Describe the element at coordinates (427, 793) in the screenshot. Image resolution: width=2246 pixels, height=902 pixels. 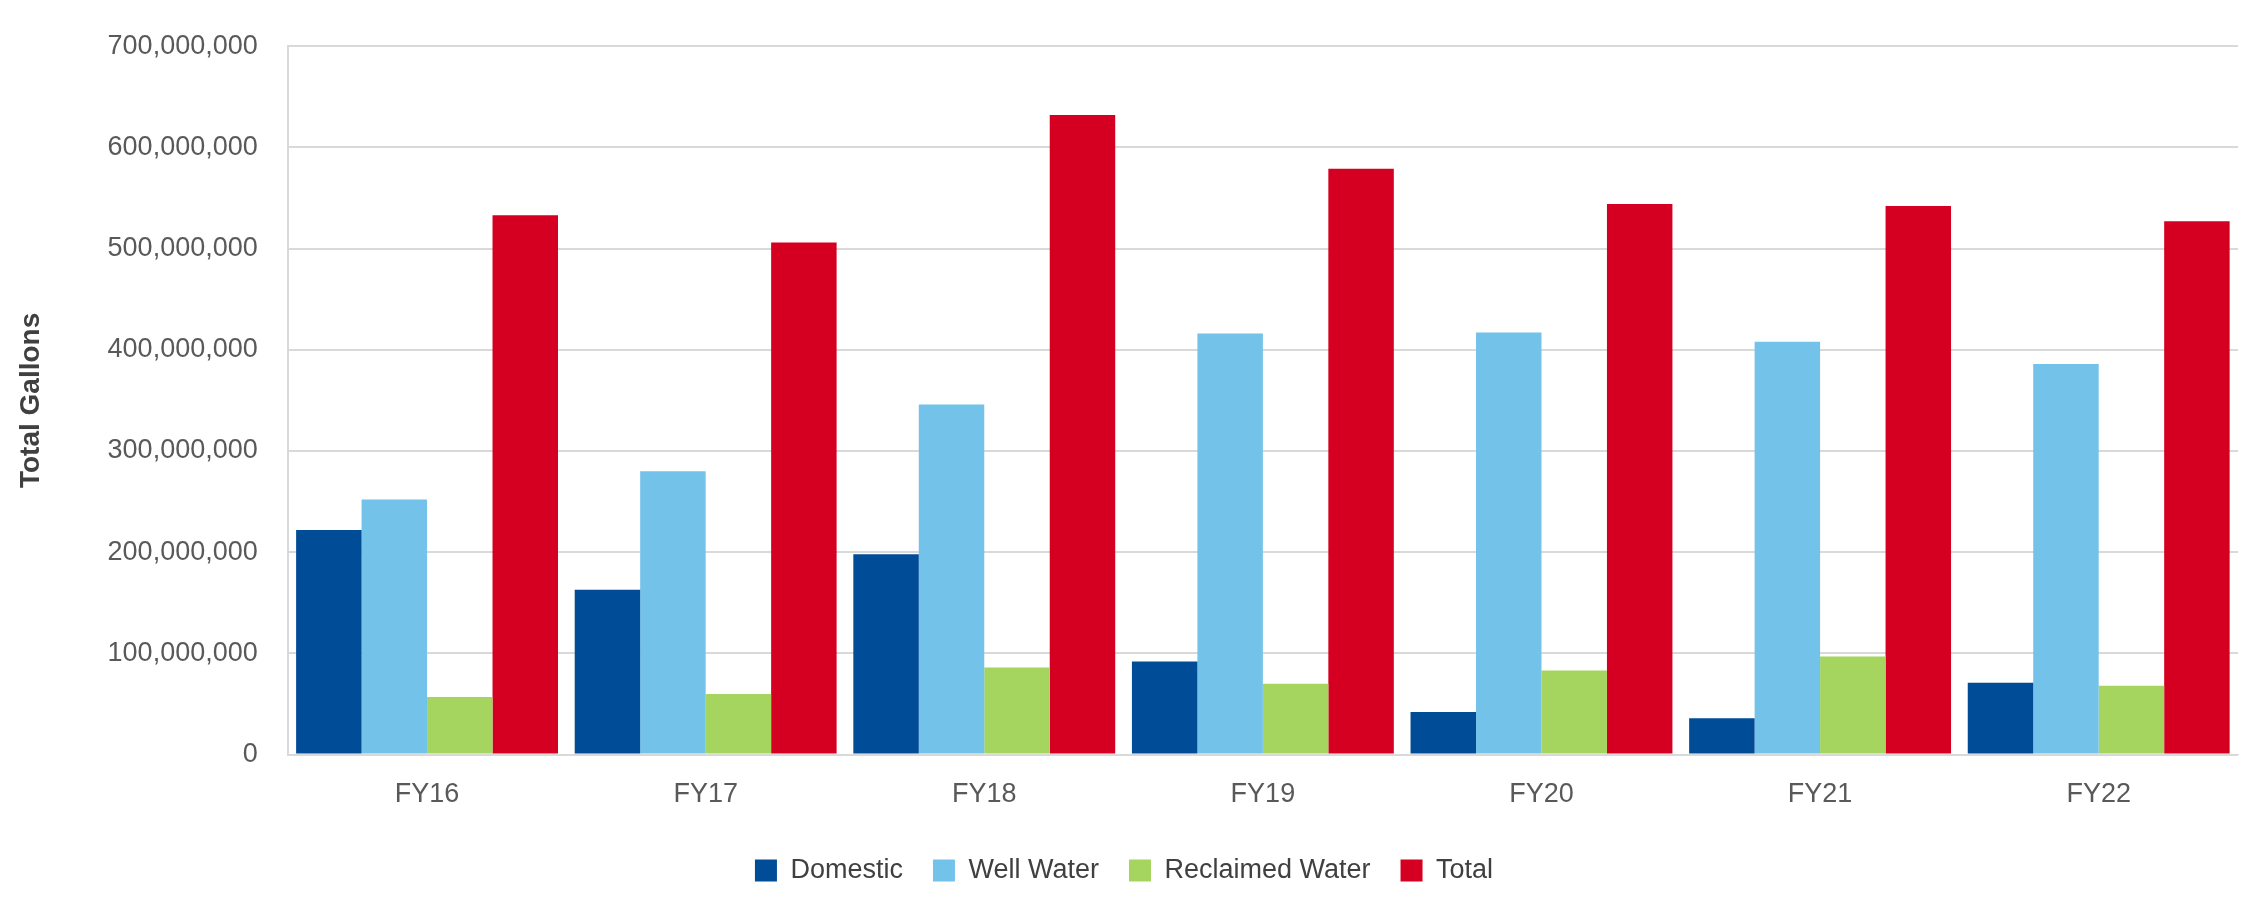
I see `x-tick-label: FY16` at that location.